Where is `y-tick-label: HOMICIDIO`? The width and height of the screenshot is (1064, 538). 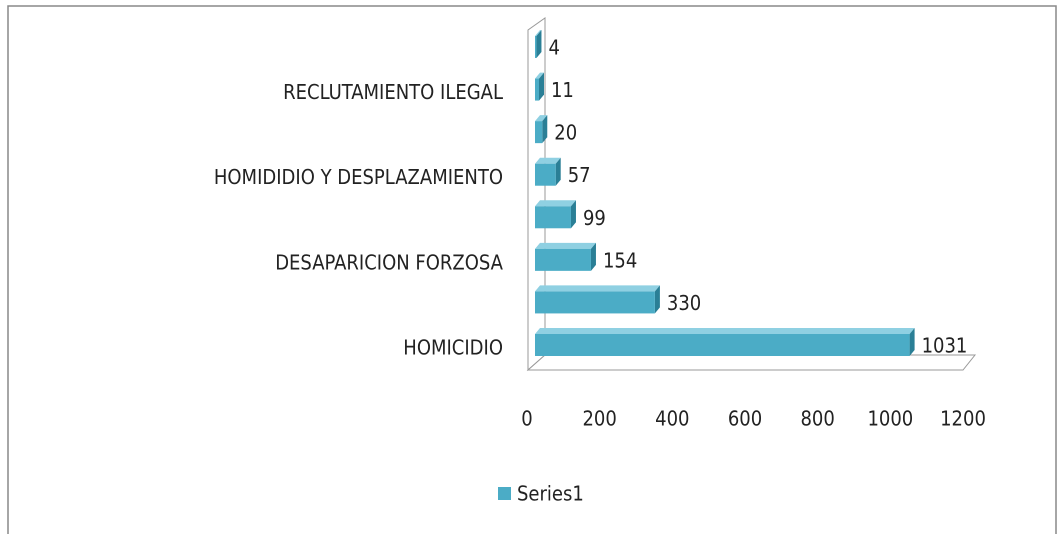 y-tick-label: HOMICIDIO is located at coordinates (453, 348).